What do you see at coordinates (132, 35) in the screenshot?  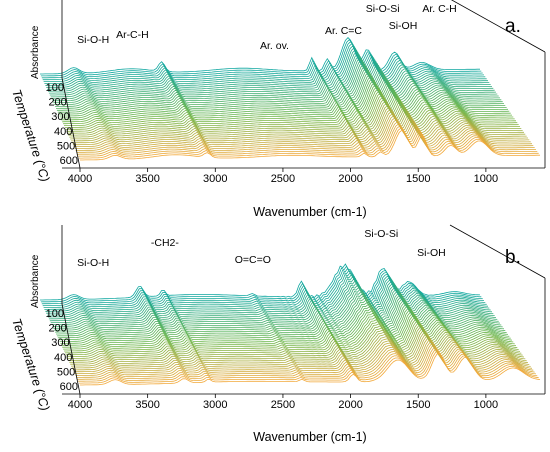 I see `peak-annotation: Ar-C-H` at bounding box center [132, 35].